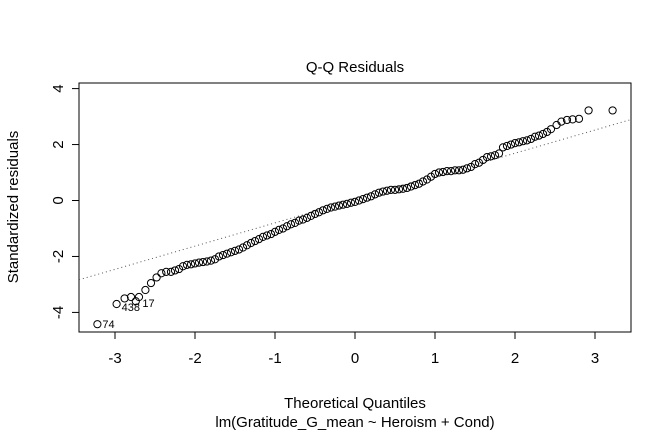  Describe the element at coordinates (354, 422) in the screenshot. I see `model-subtitle: lm(Gratitude_G_mean ~ Heroism + Cond)` at that location.